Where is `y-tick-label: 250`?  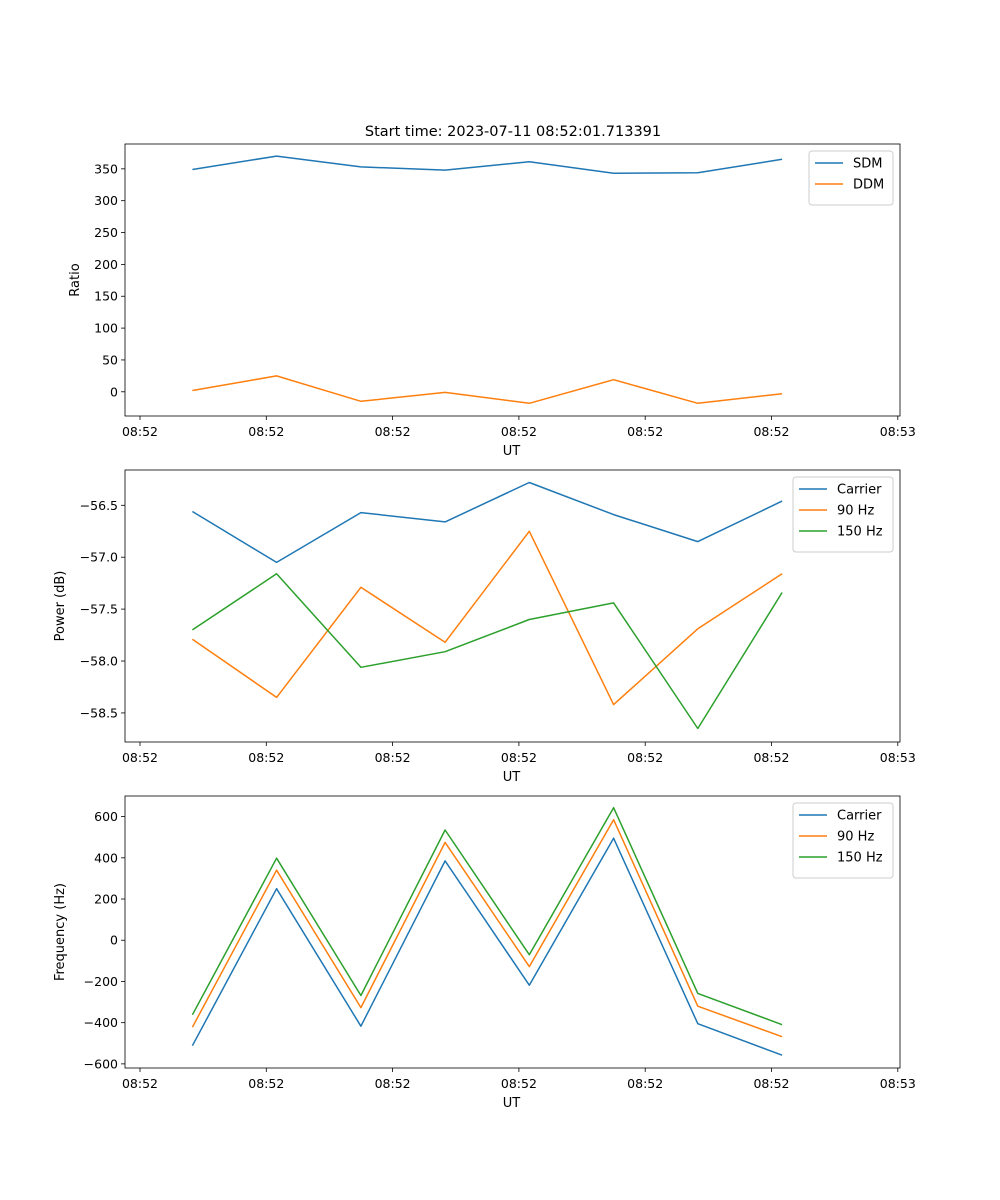 y-tick-label: 250 is located at coordinates (106, 232).